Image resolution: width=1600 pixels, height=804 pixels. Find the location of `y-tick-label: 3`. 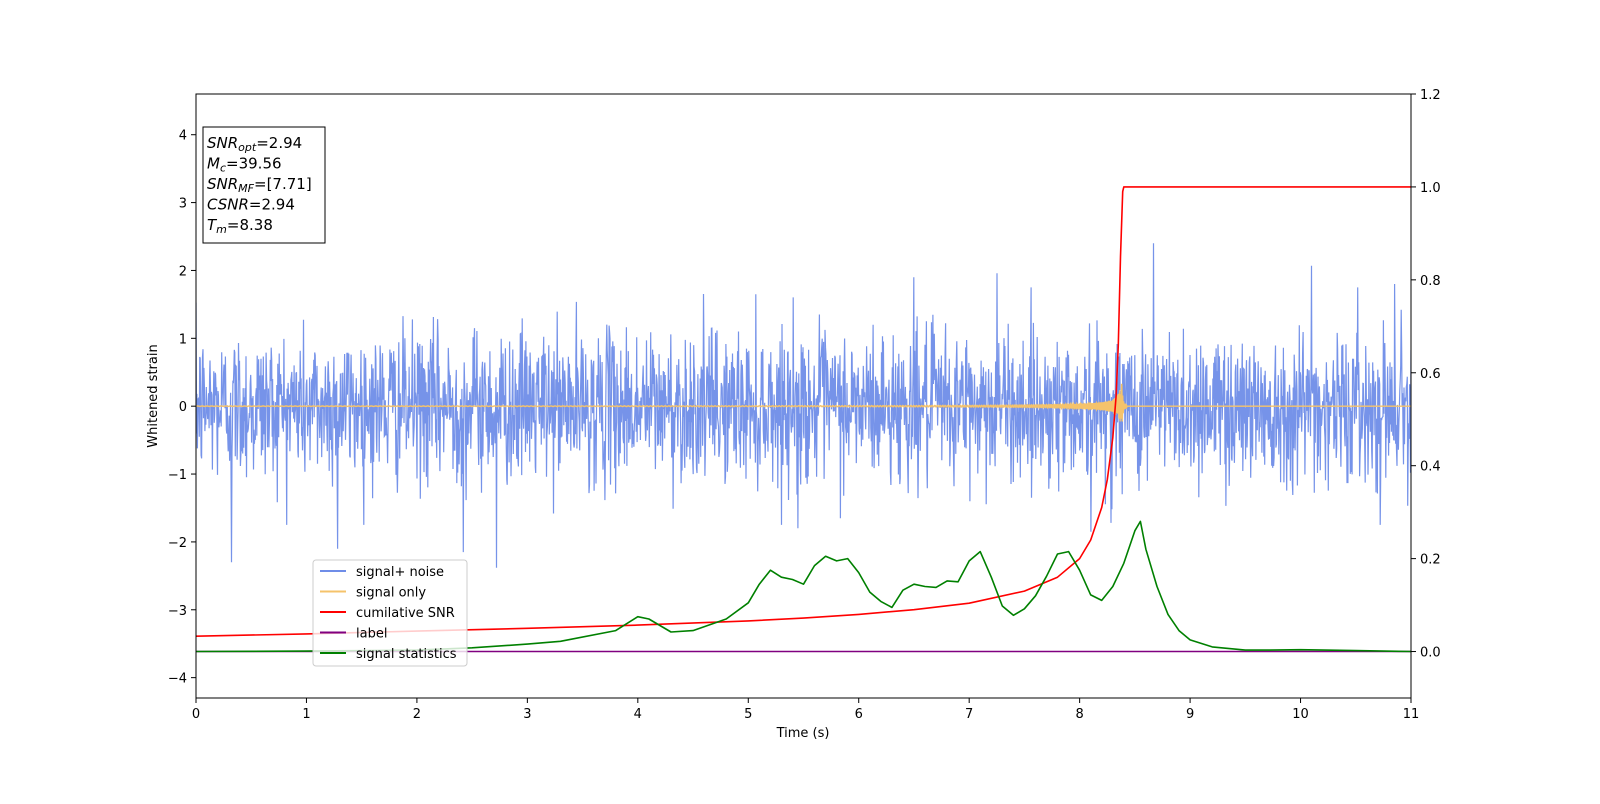

y-tick-label: 3 is located at coordinates (183, 204).